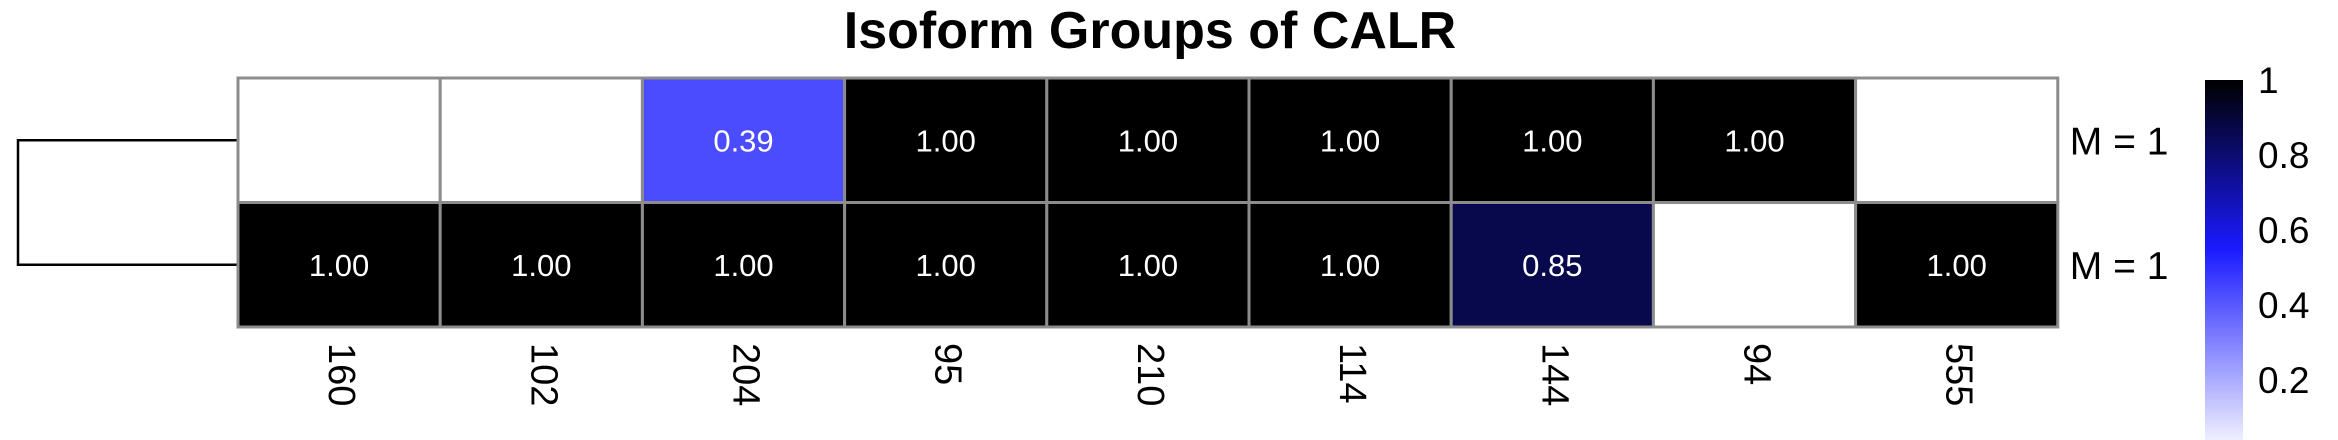  Describe the element at coordinates (2268, 80) in the screenshot. I see `colorbar-tick-label: 1` at that location.